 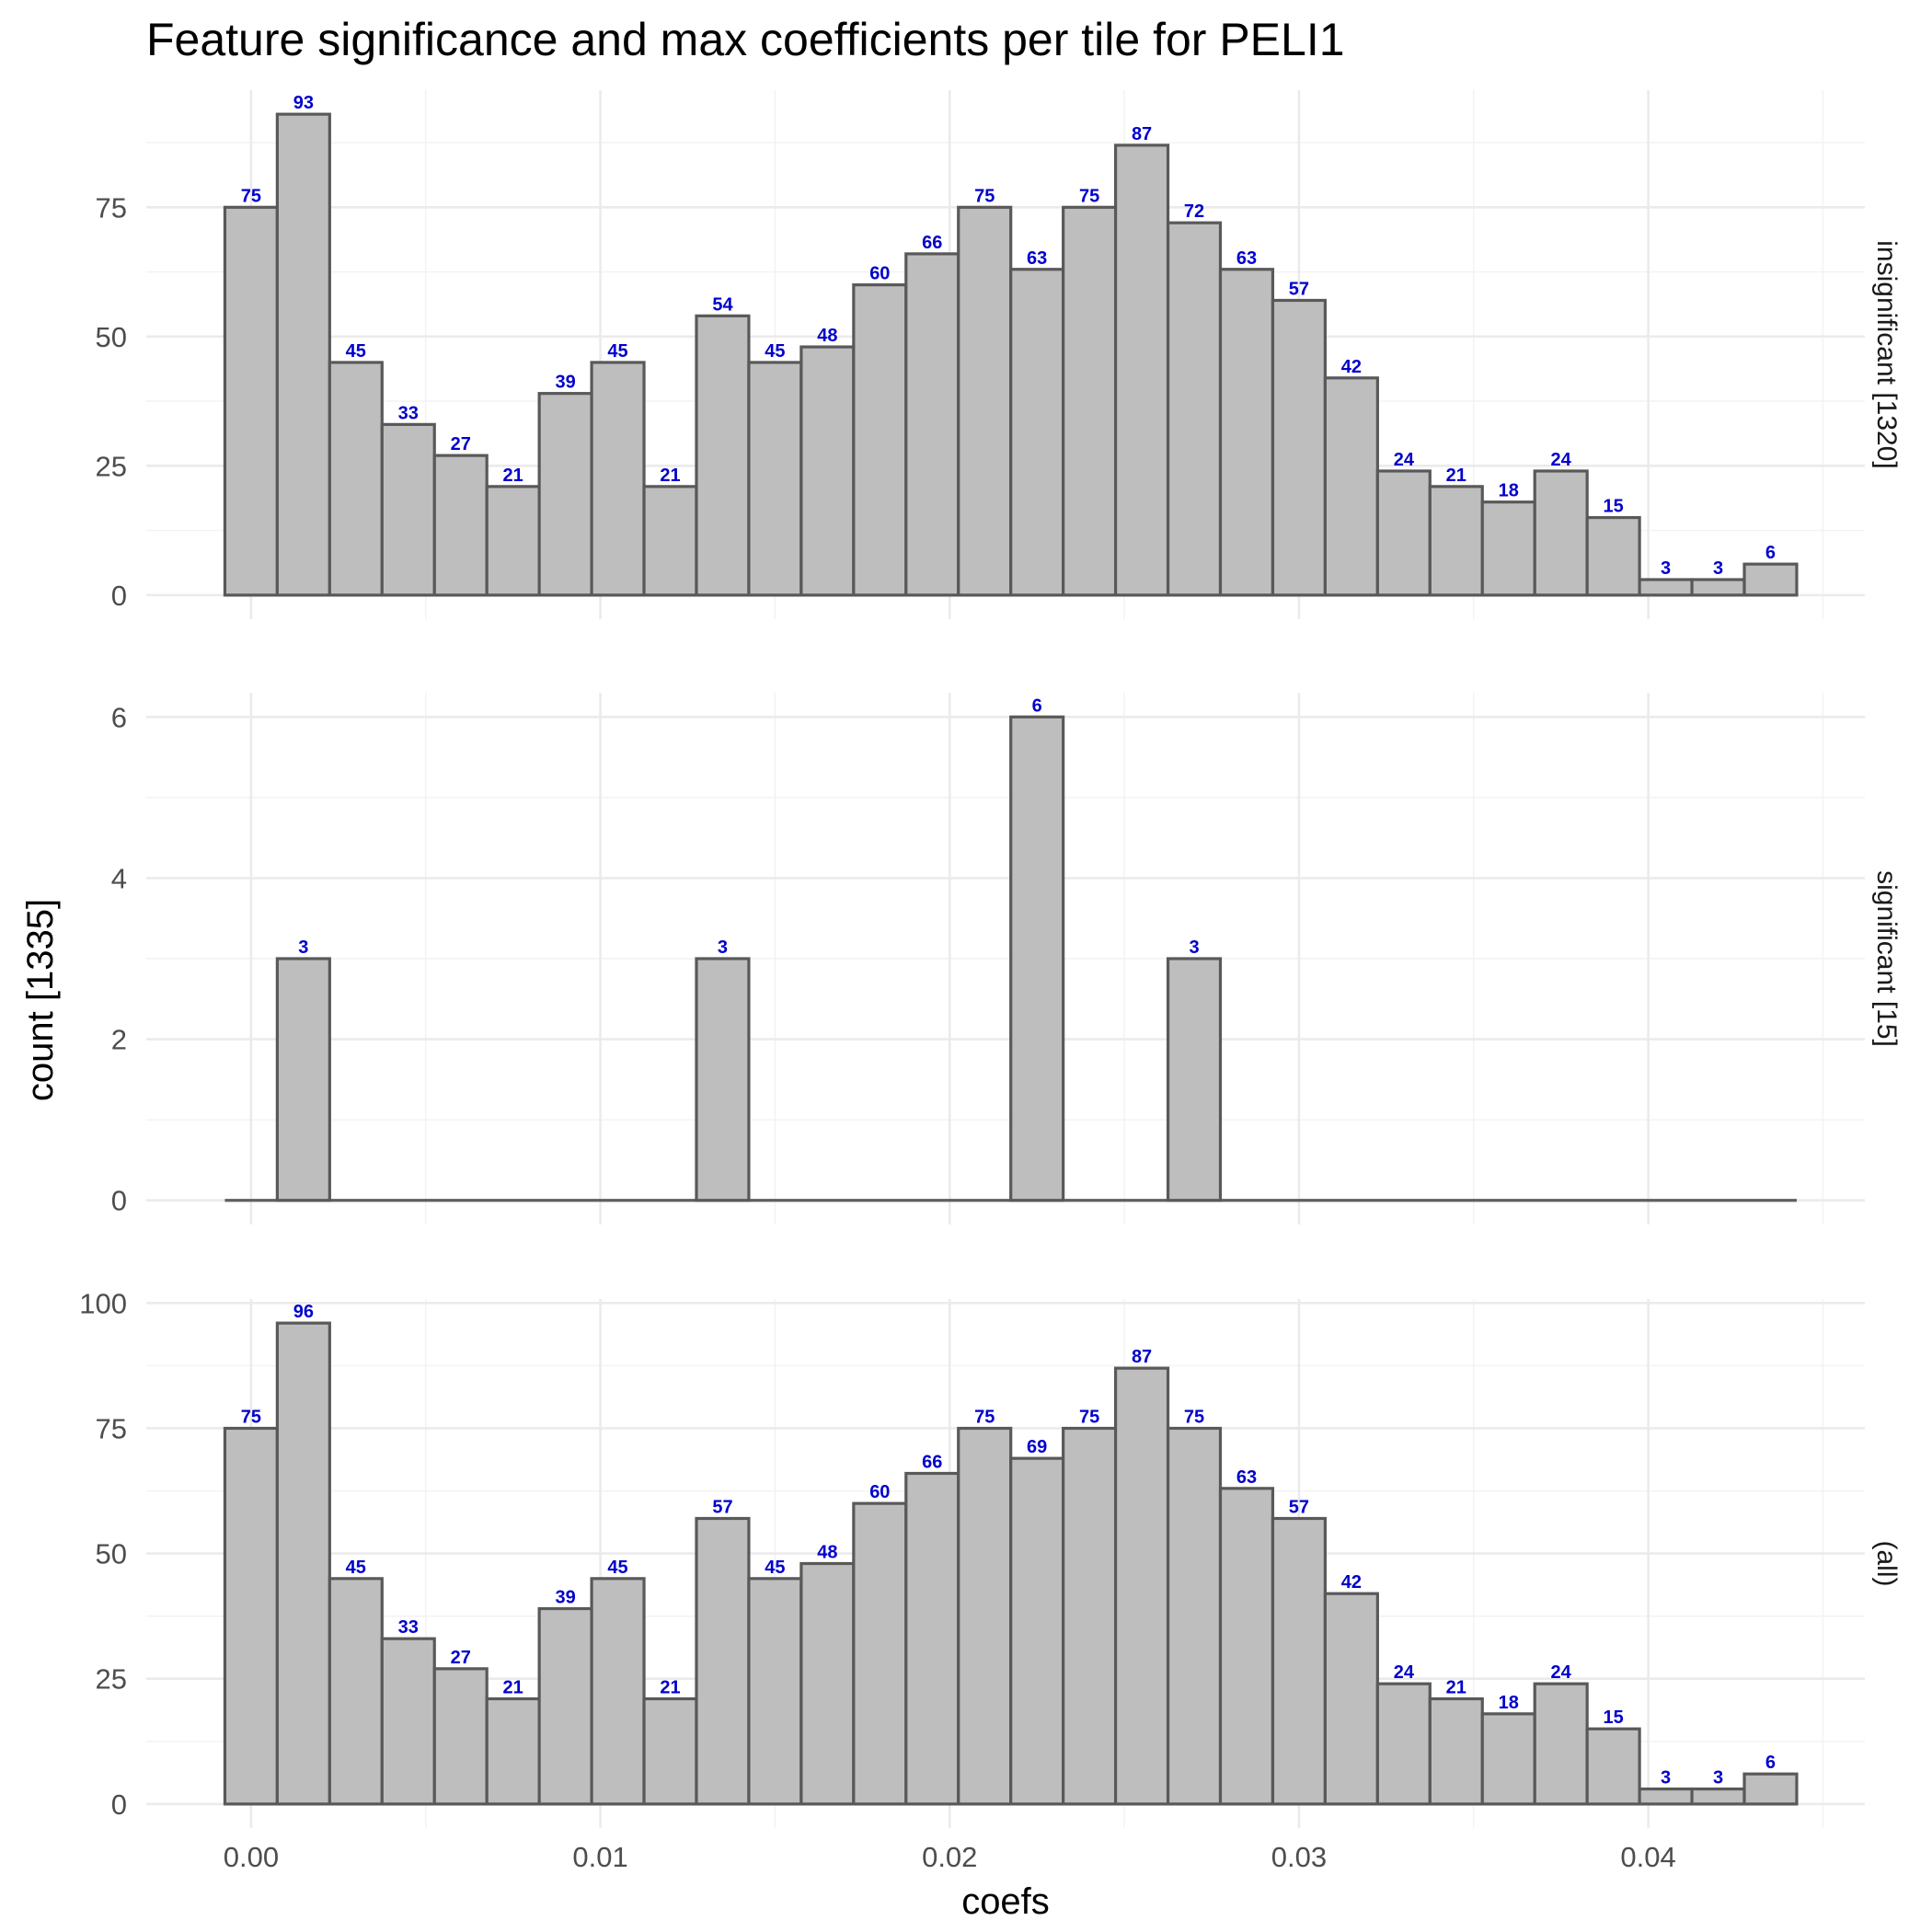 What do you see at coordinates (111, 207) in the screenshot?
I see `y-tick-label: 75` at bounding box center [111, 207].